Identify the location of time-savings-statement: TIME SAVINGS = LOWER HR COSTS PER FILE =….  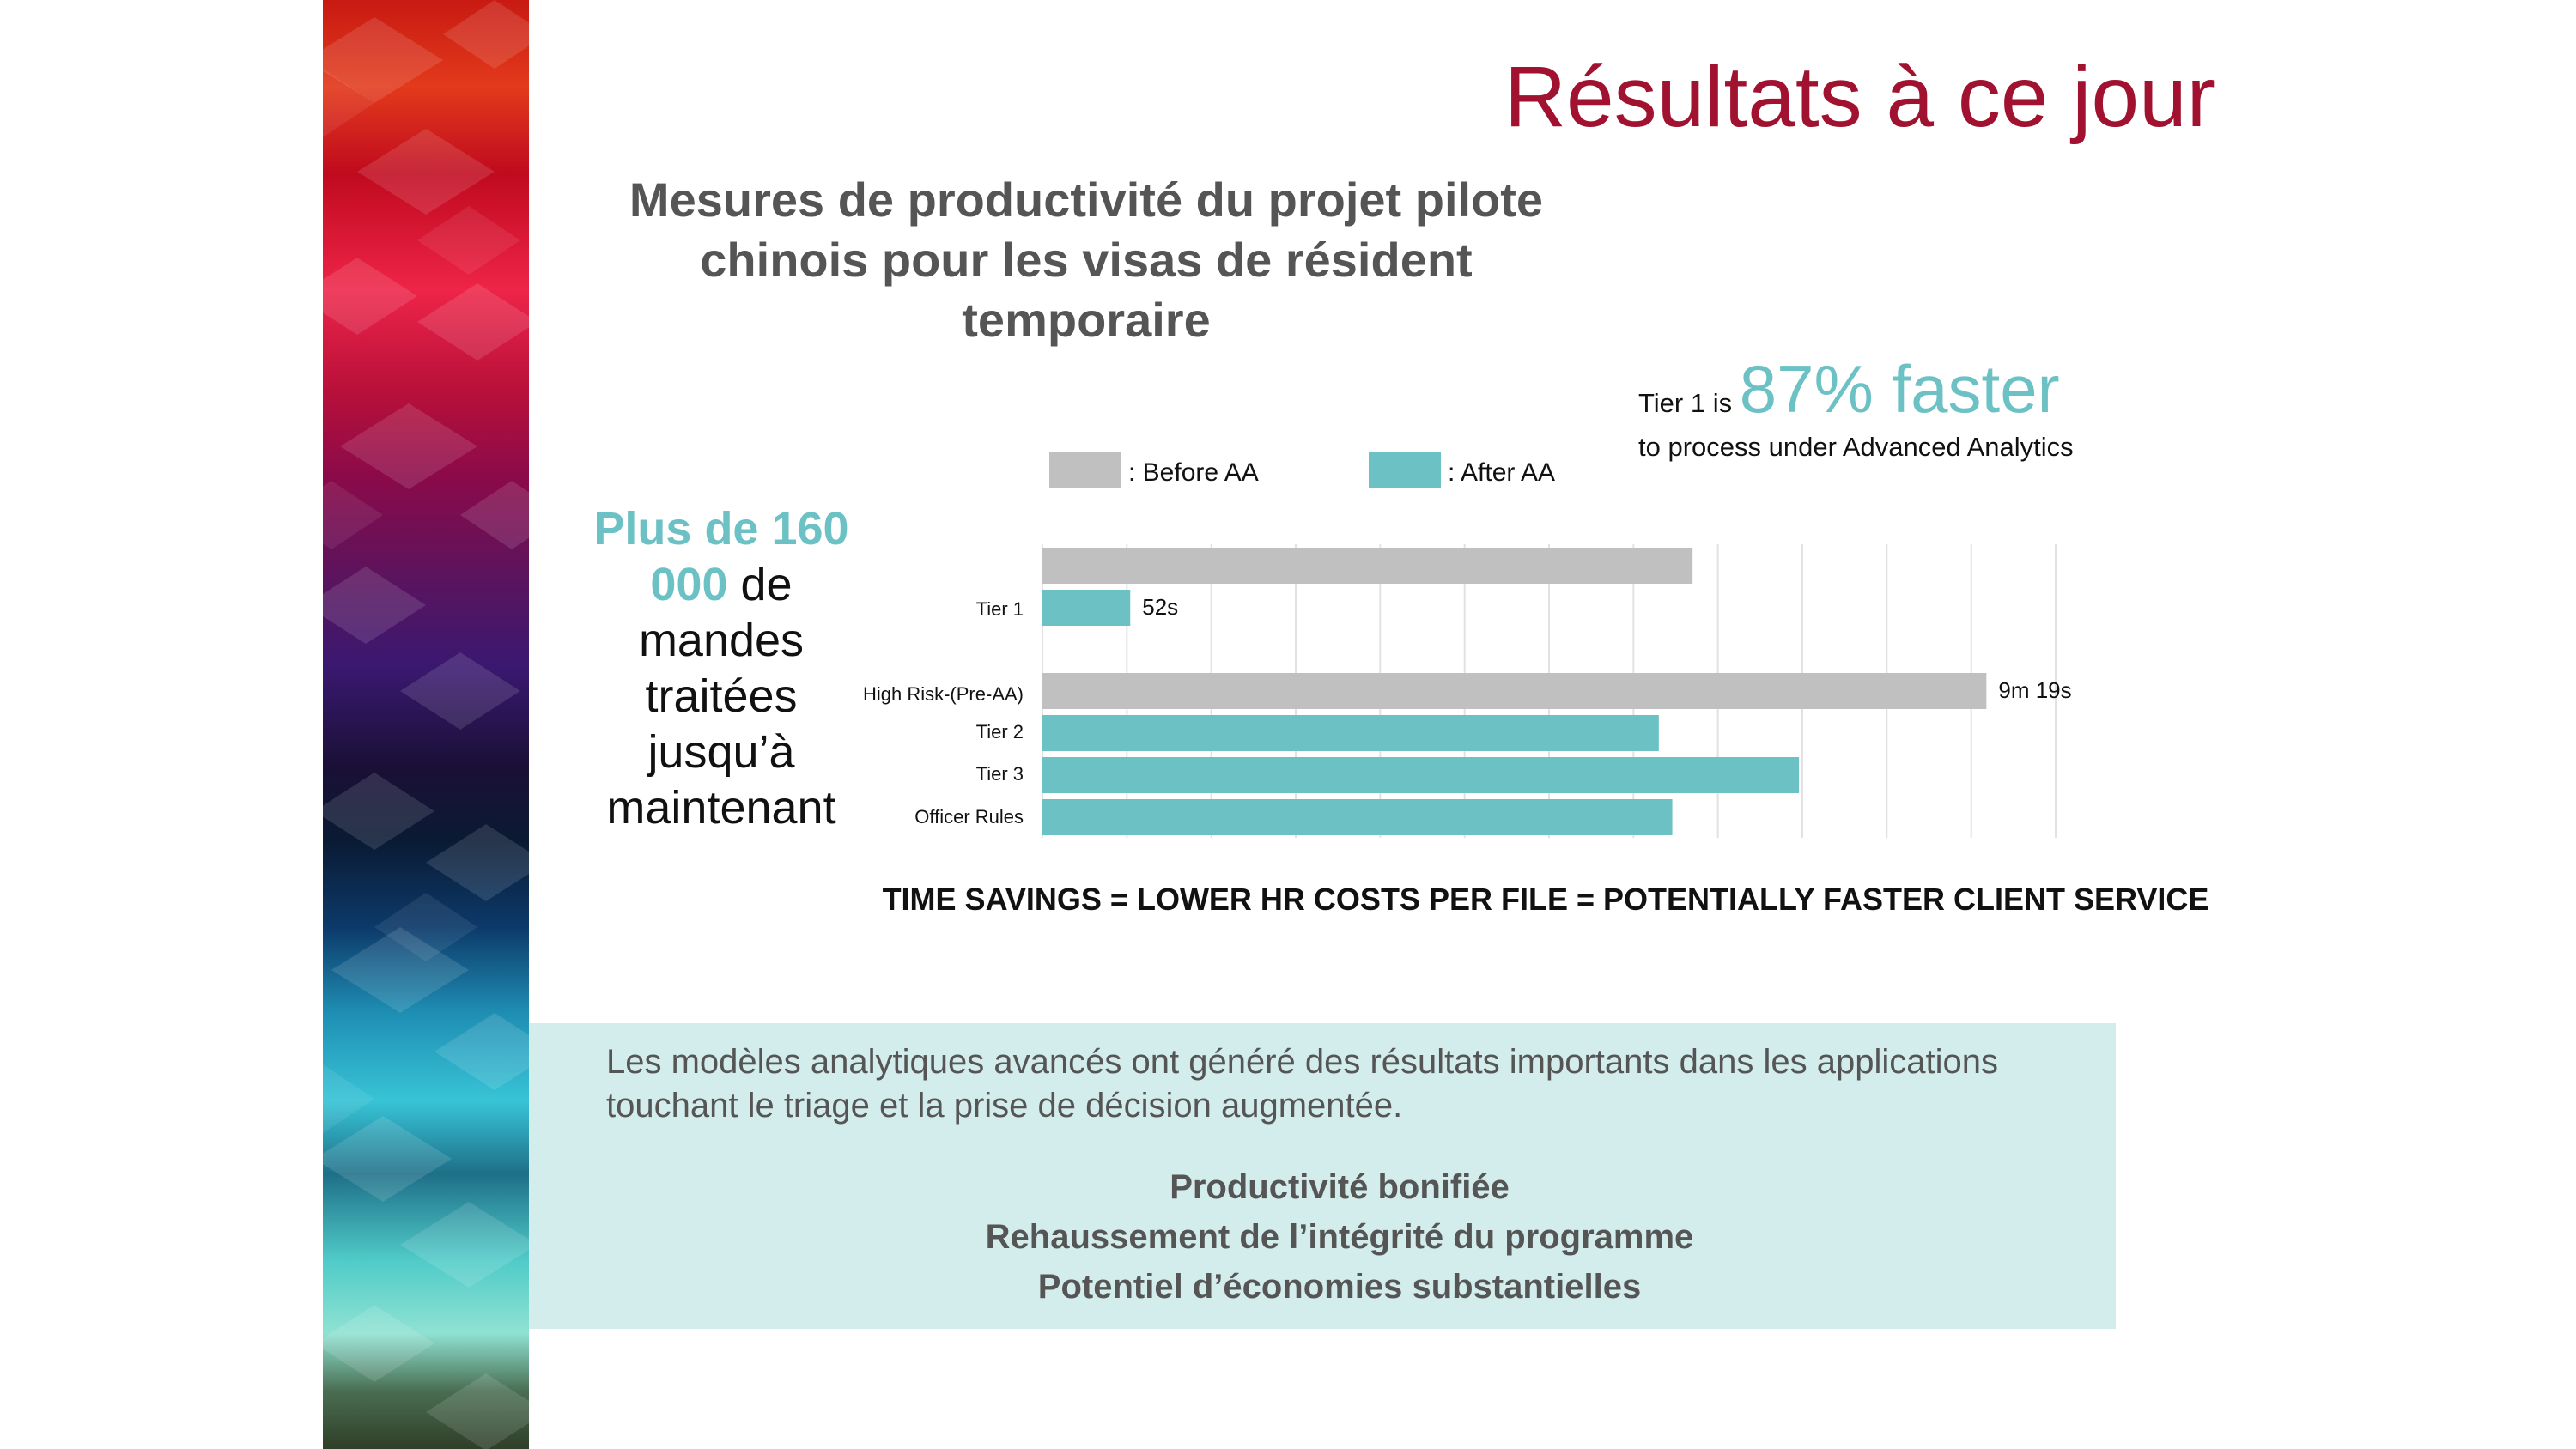
(1546, 899).